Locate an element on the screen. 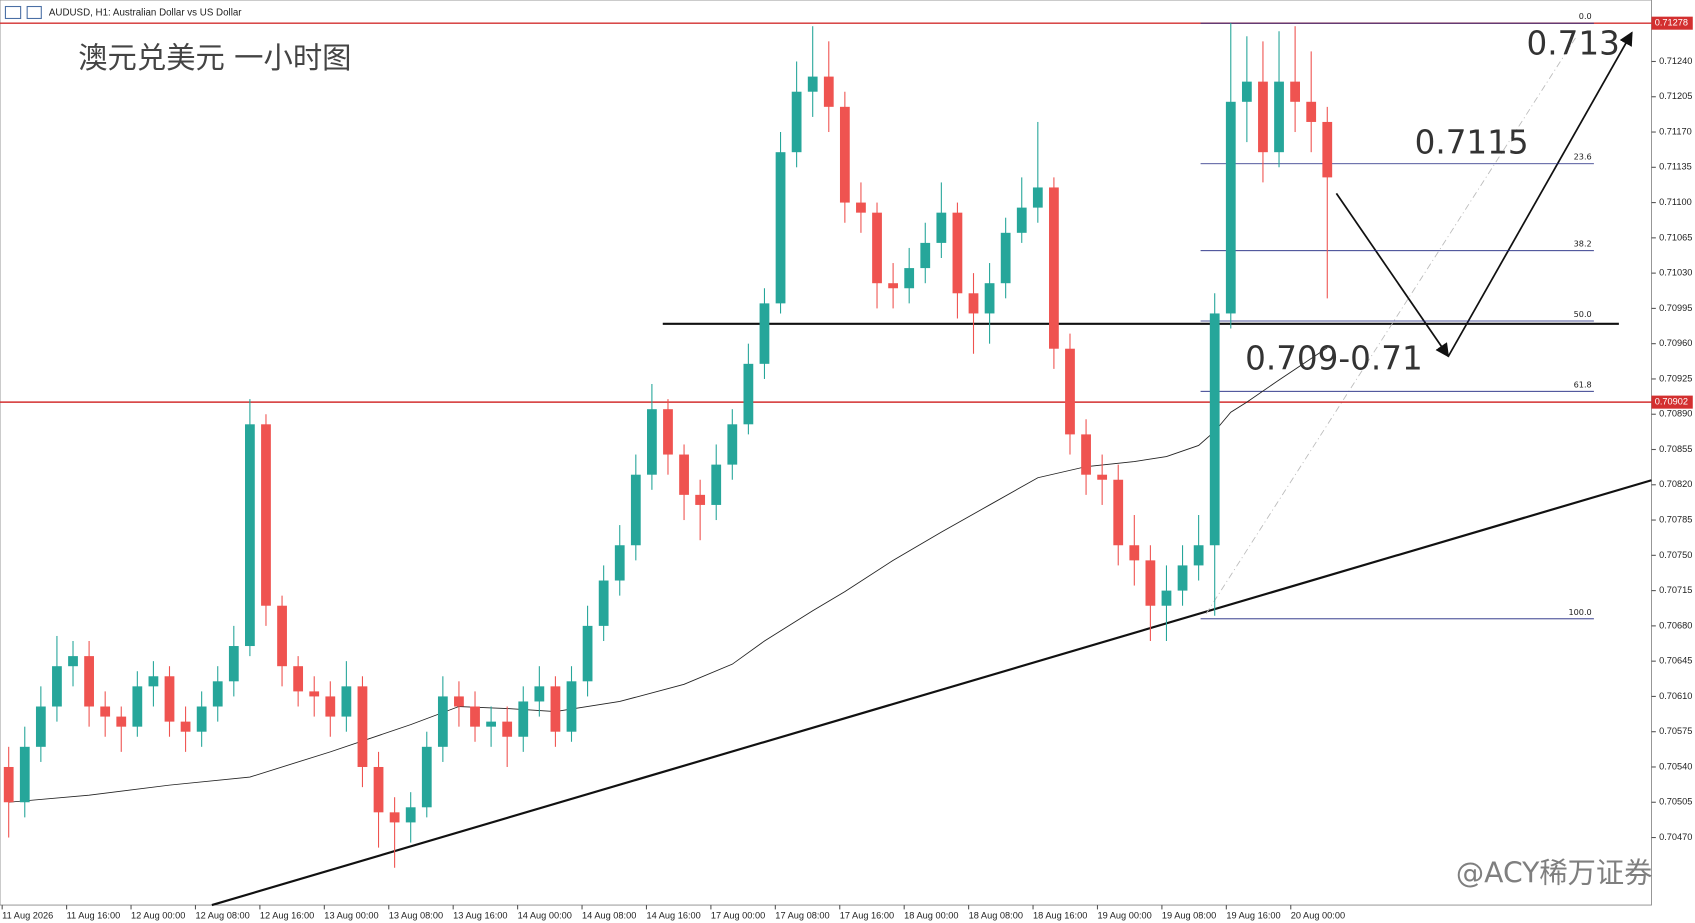 This screenshot has width=1695, height=923. watermark: @ACY稀万证券 is located at coordinates (1554, 873).